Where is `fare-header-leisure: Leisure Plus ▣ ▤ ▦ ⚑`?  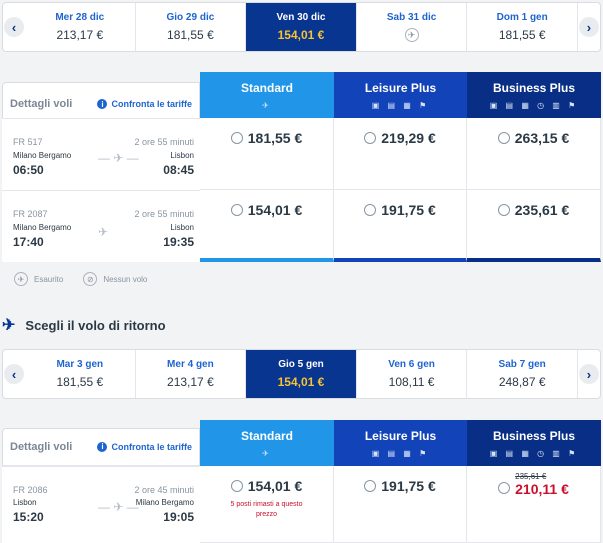 fare-header-leisure: Leisure Plus ▣ ▤ ▦ ⚑ is located at coordinates (400, 95).